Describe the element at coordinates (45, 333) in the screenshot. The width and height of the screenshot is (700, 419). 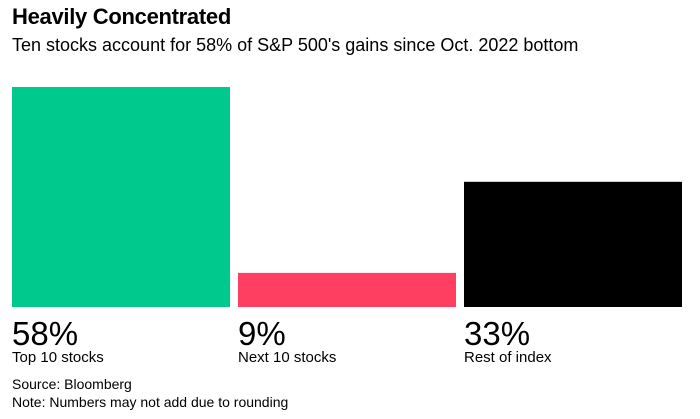
I see `bar-value-label-1: 58%` at that location.